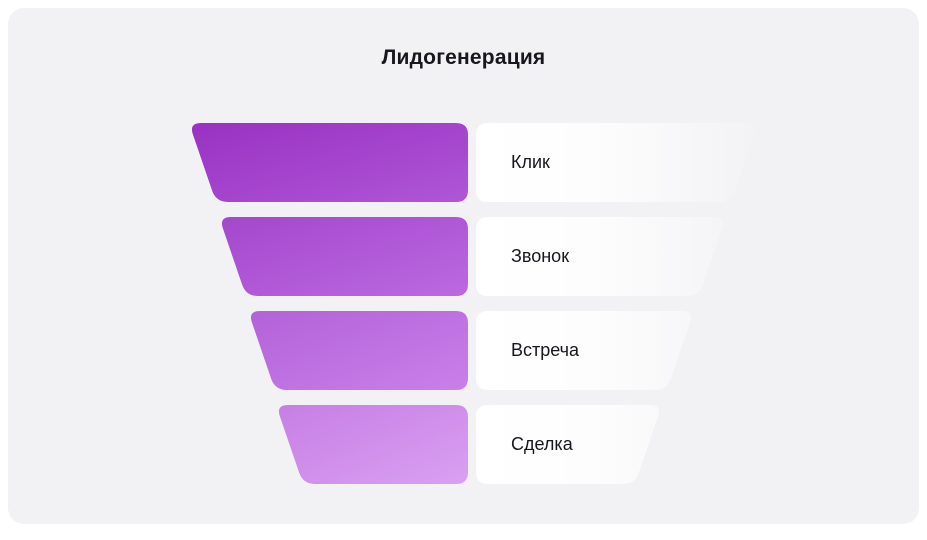 Image resolution: width=927 pixels, height=540 pixels. I want to click on stage-label-zvonok: Звонок, so click(540, 256).